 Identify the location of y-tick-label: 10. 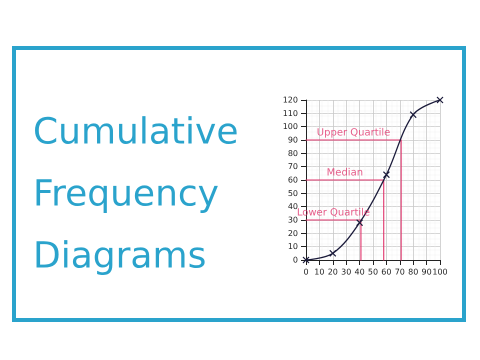
(293, 247).